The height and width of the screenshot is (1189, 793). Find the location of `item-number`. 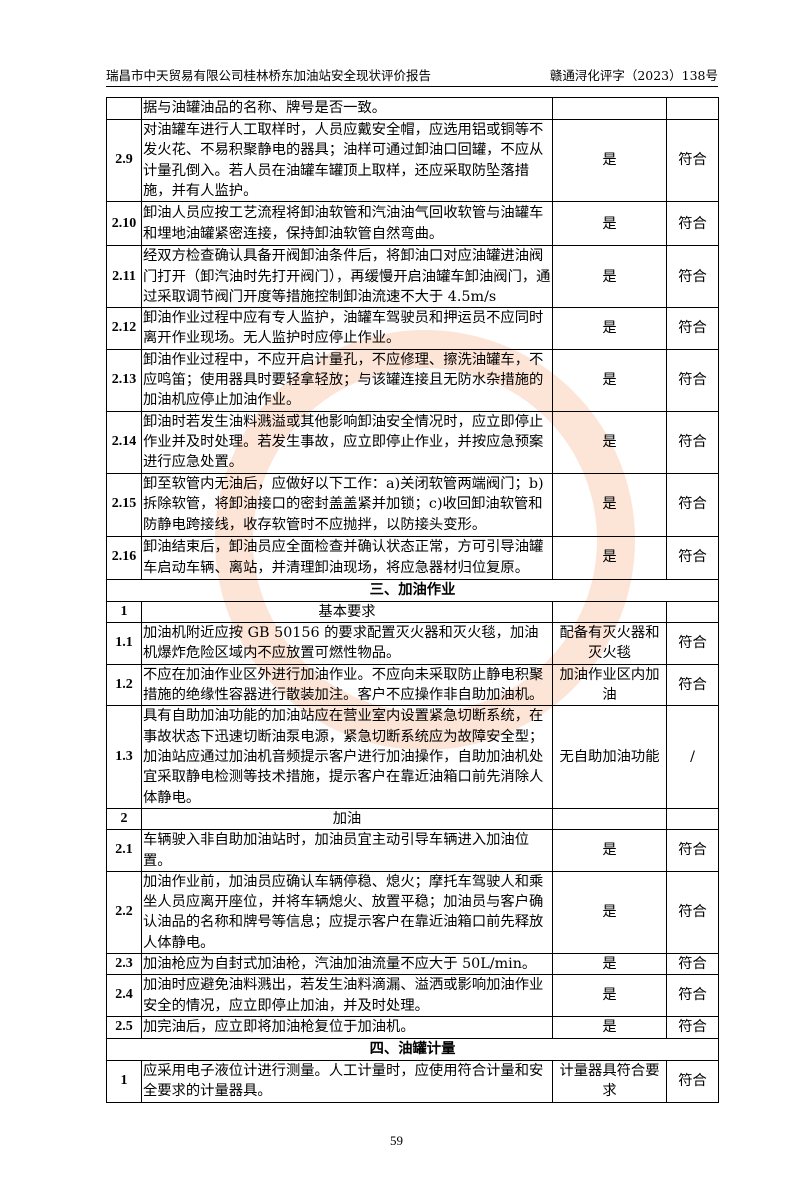

item-number is located at coordinates (124, 108).